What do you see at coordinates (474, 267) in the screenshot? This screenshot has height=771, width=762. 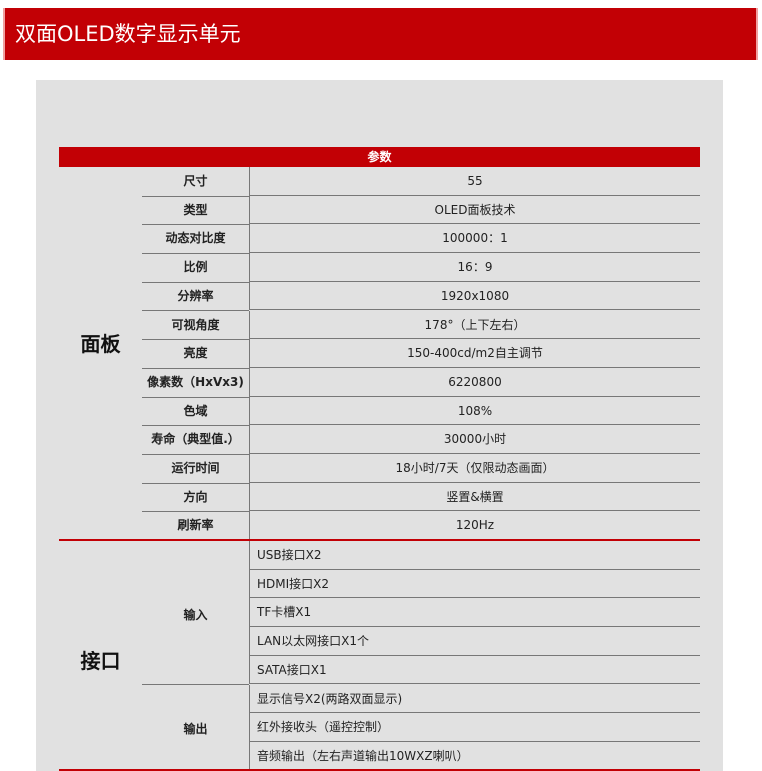 I see `spec-value: 16：9` at bounding box center [474, 267].